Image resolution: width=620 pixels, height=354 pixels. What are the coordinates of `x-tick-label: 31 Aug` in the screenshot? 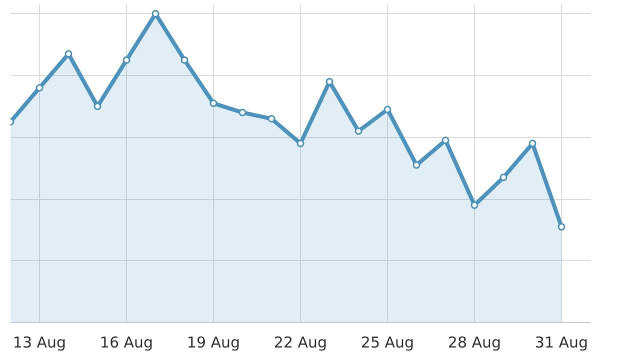 It's located at (561, 343).